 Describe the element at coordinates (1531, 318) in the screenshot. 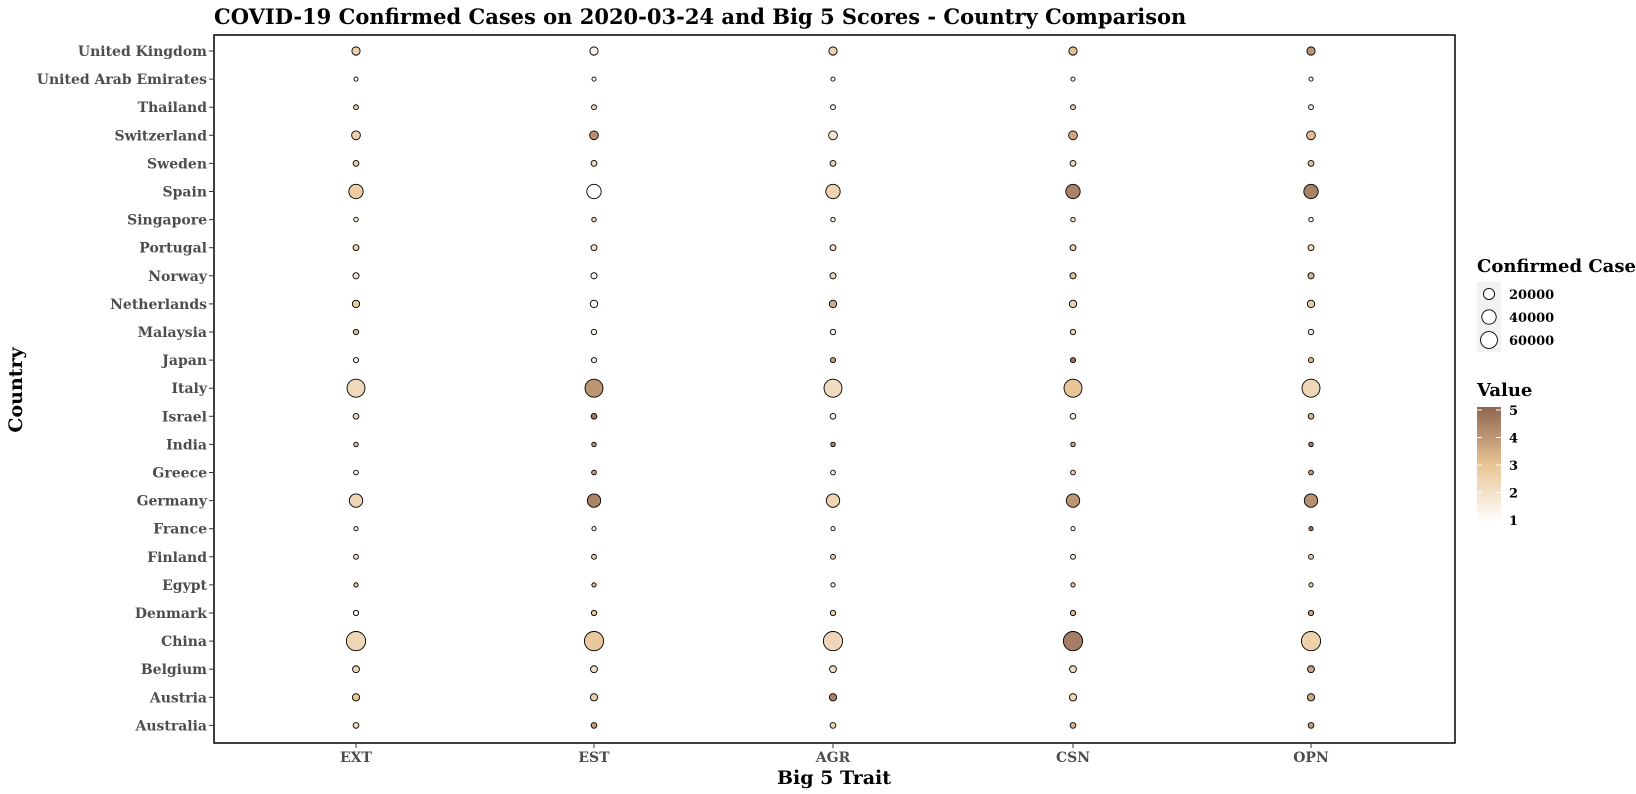

I see `size-legend-label: 40000` at that location.